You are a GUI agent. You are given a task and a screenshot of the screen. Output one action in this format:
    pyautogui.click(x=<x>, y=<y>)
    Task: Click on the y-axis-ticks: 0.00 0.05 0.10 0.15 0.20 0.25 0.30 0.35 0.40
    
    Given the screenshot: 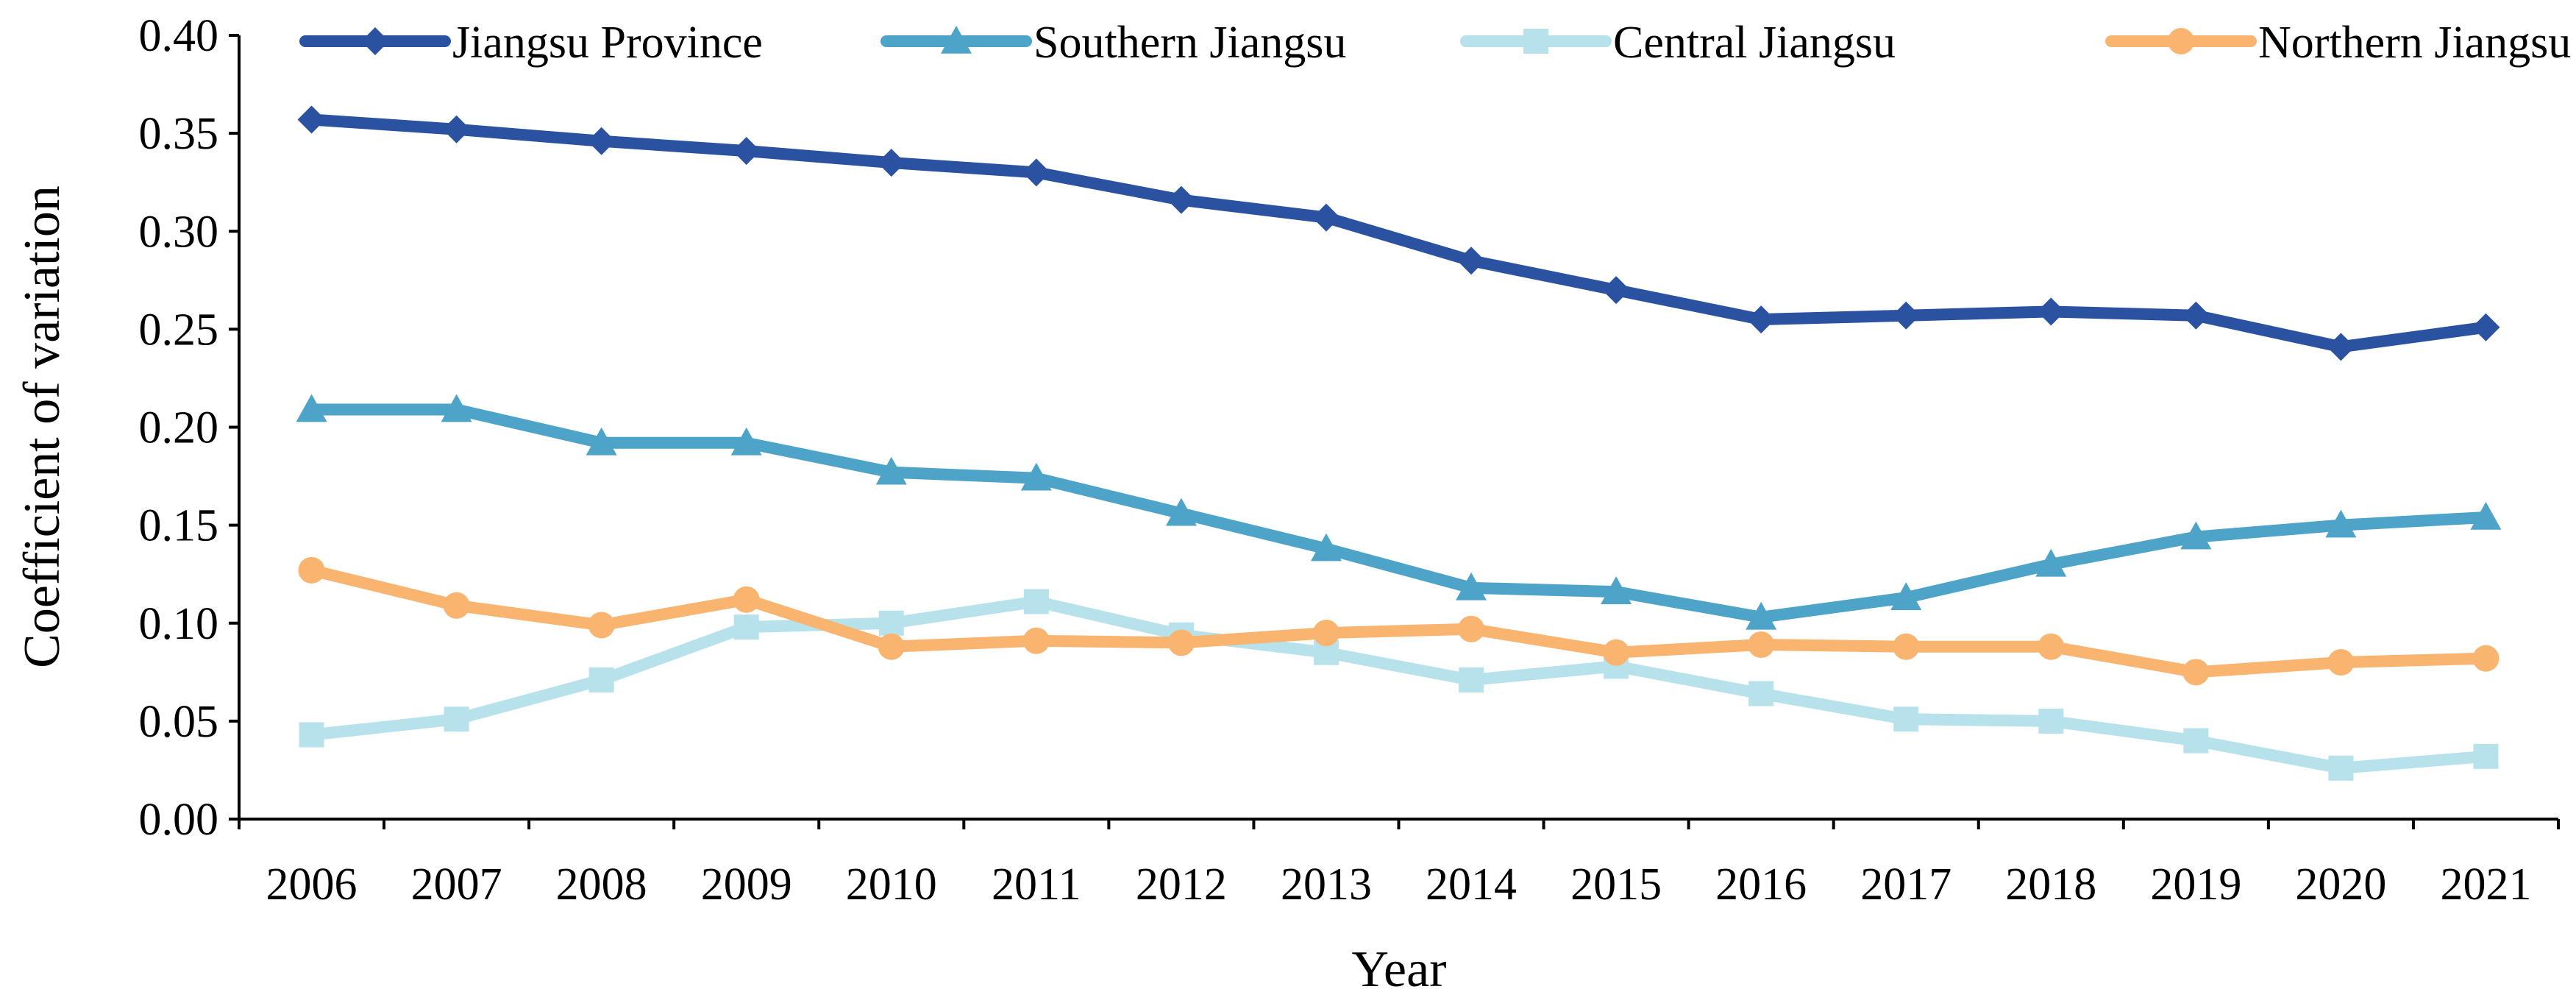 What is the action you would take?
    pyautogui.click(x=189, y=428)
    